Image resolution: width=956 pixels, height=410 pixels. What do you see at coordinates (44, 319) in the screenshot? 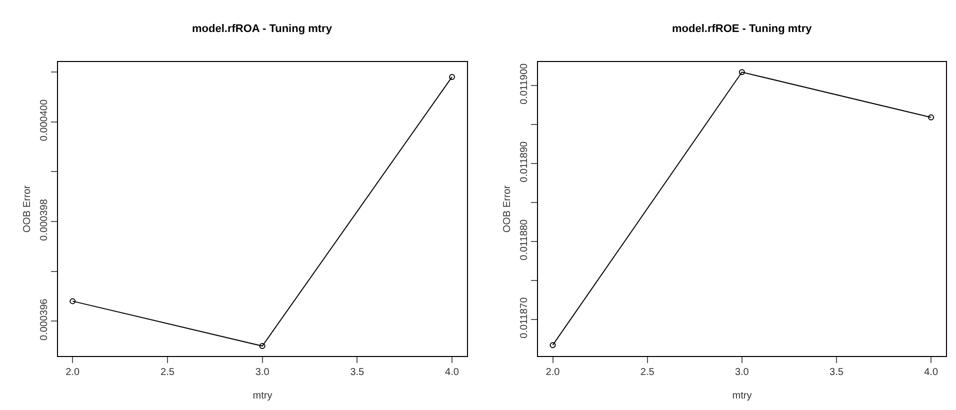
I see `y-tick-label: 0.000396` at bounding box center [44, 319].